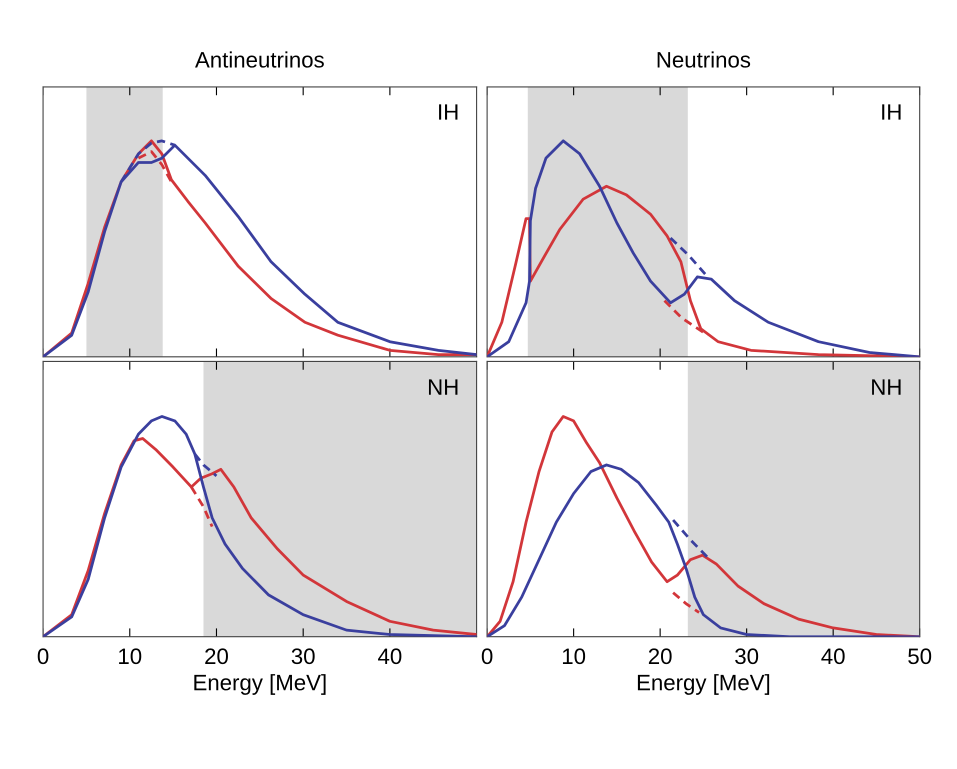  What do you see at coordinates (259, 59) in the screenshot?
I see `chart-title: Antineutrinos` at bounding box center [259, 59].